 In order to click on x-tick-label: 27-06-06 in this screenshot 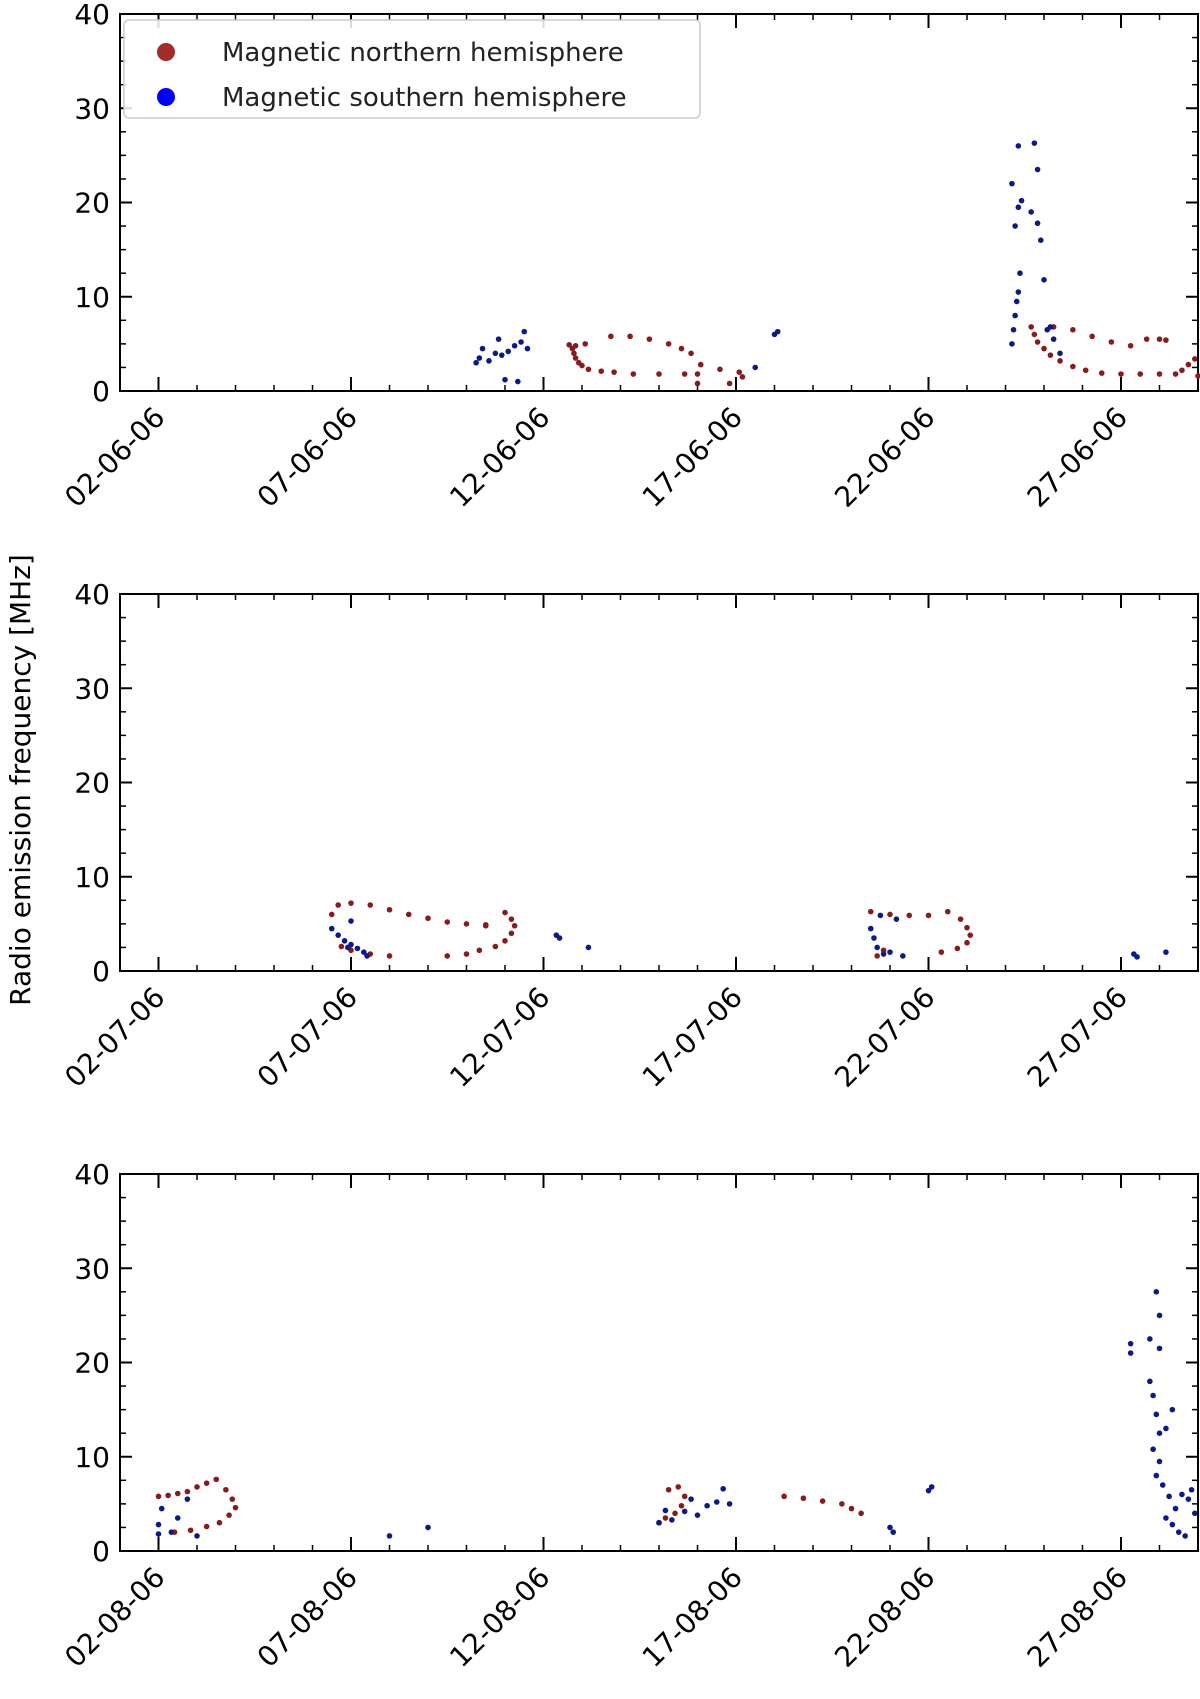, I will do `click(1077, 457)`.